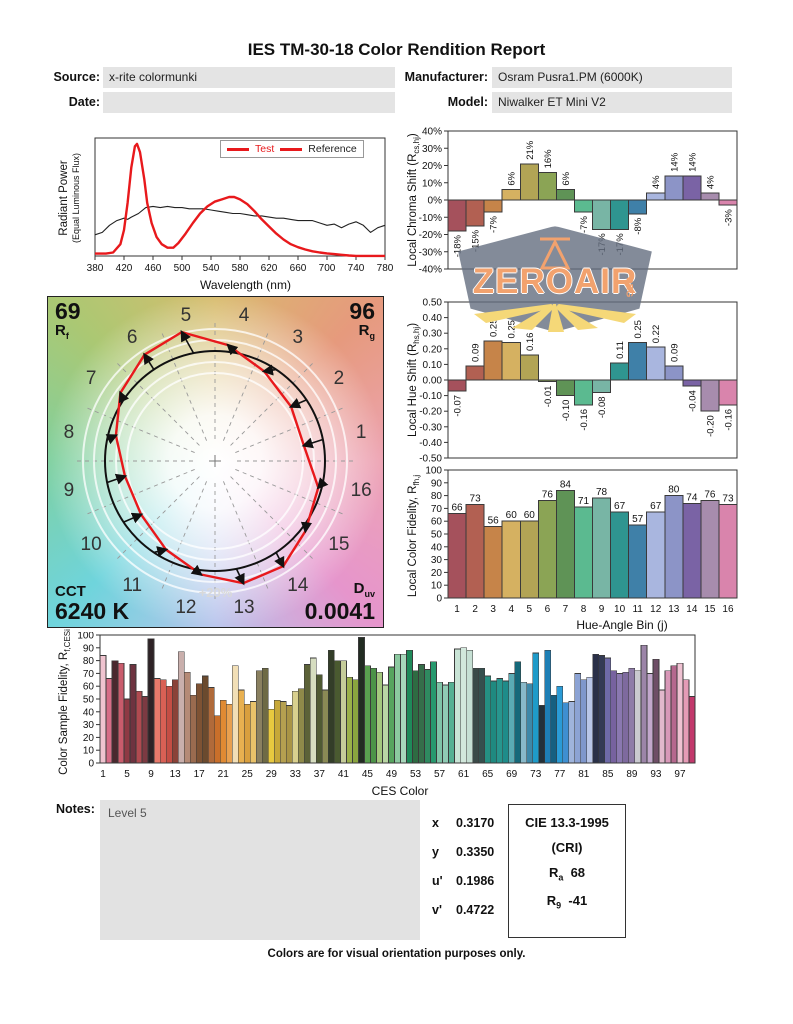 The width and height of the screenshot is (793, 1024). I want to click on svg-text: 90, so click(89, 648).